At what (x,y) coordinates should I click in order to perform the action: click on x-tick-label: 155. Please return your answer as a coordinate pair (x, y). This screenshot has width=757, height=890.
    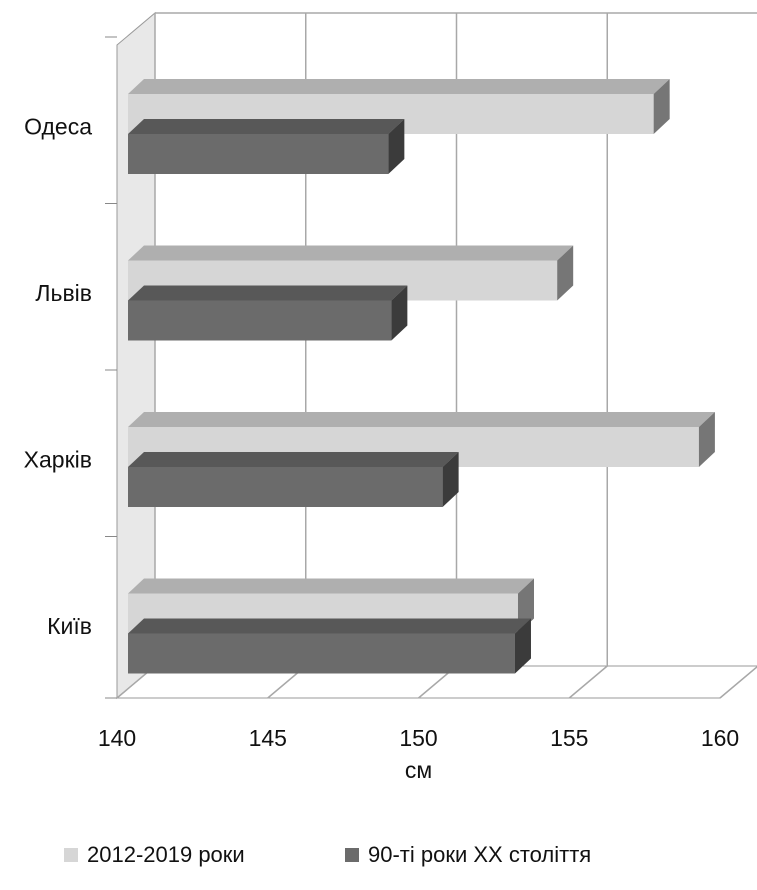
    Looking at the image, I should click on (569, 738).